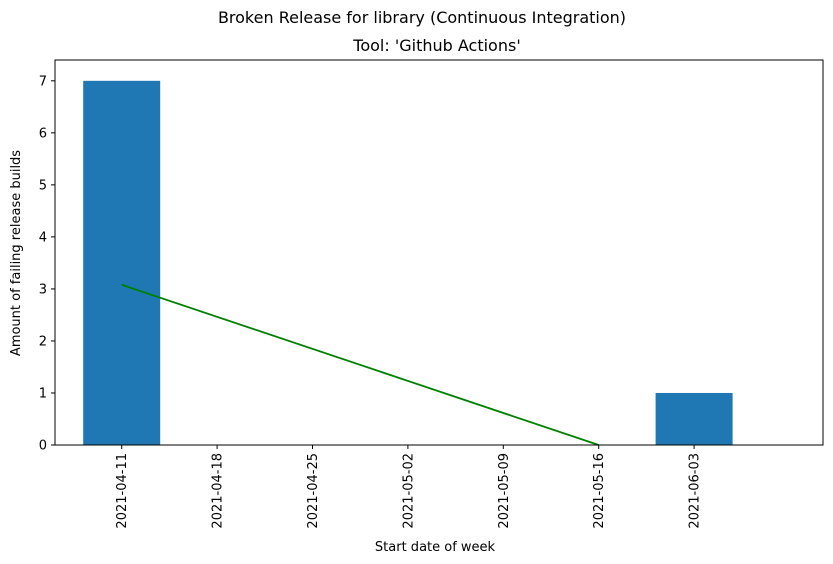 The height and width of the screenshot is (564, 833). What do you see at coordinates (436, 45) in the screenshot?
I see `chart-subtitle: Tool: 'Github Actions'` at bounding box center [436, 45].